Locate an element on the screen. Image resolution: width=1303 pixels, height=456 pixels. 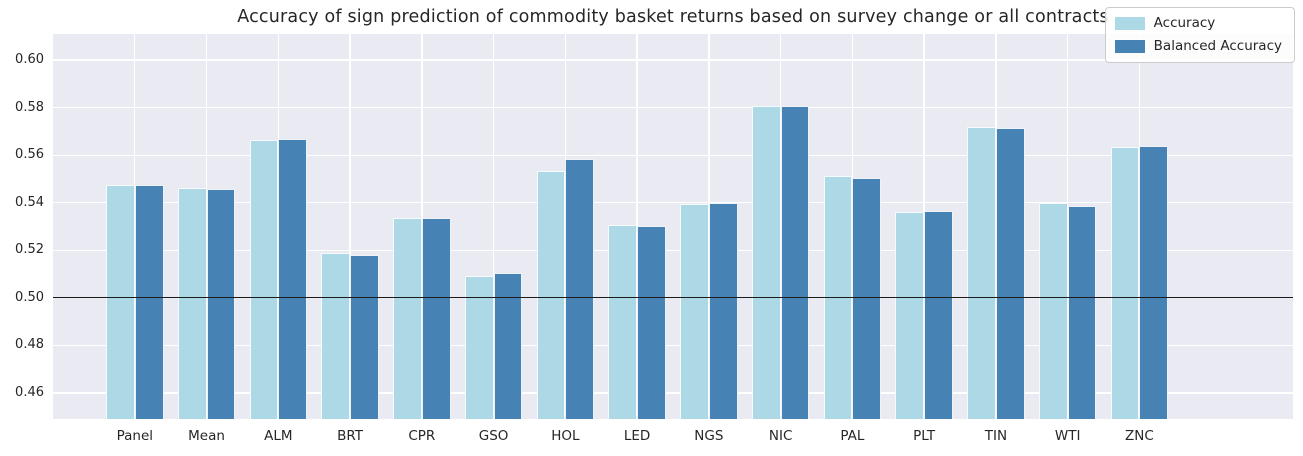
x-tick-label-gso: GSO is located at coordinates (493, 436).